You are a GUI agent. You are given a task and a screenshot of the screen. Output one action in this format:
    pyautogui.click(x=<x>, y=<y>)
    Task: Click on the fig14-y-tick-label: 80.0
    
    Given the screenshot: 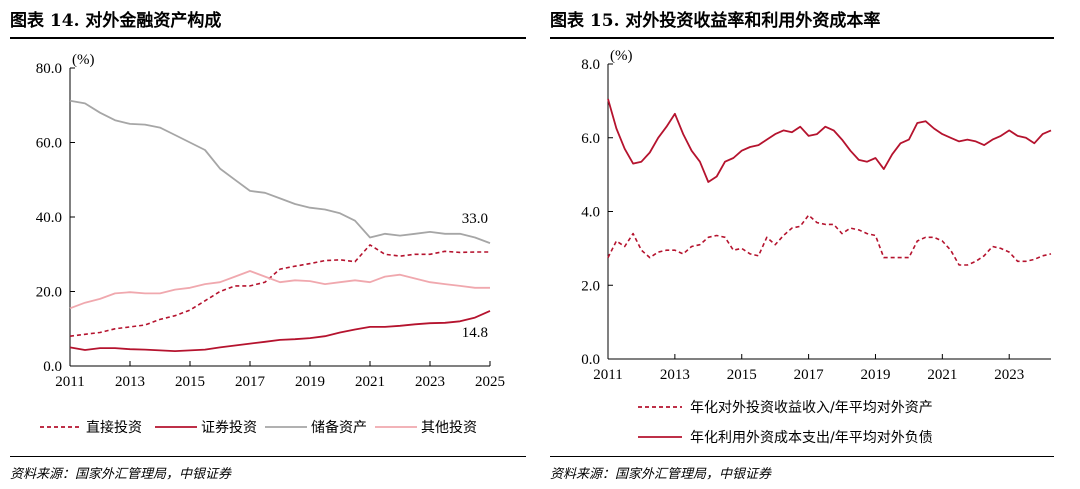 What is the action you would take?
    pyautogui.click(x=49, y=69)
    